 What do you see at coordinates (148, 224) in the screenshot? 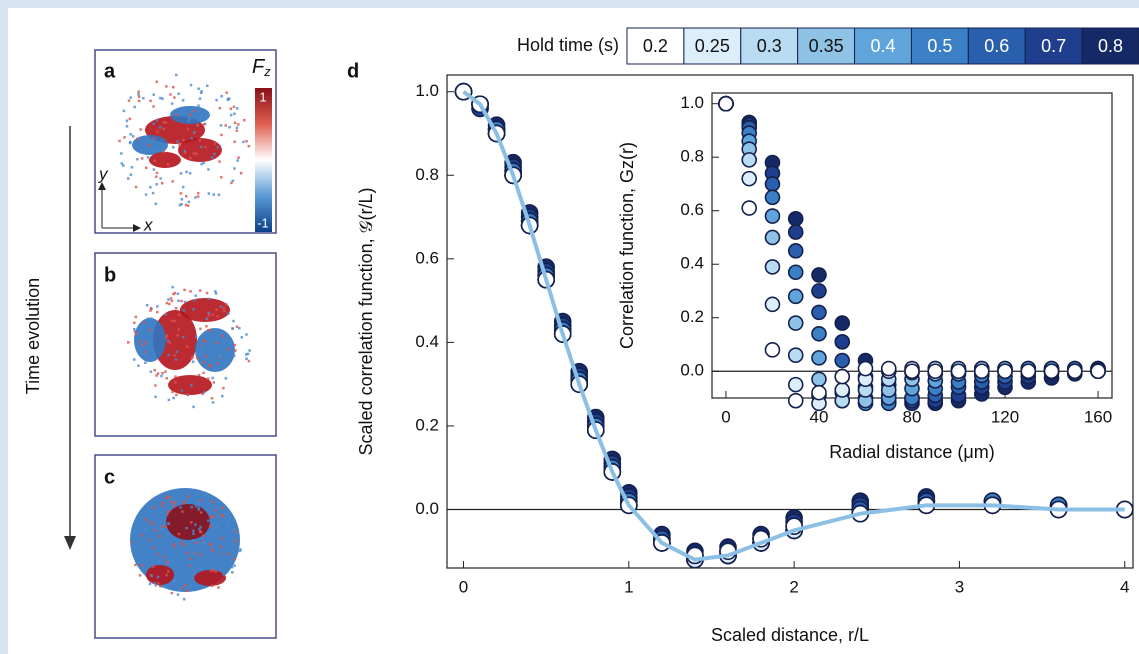
I see `axis-arrow-label: x` at bounding box center [148, 224].